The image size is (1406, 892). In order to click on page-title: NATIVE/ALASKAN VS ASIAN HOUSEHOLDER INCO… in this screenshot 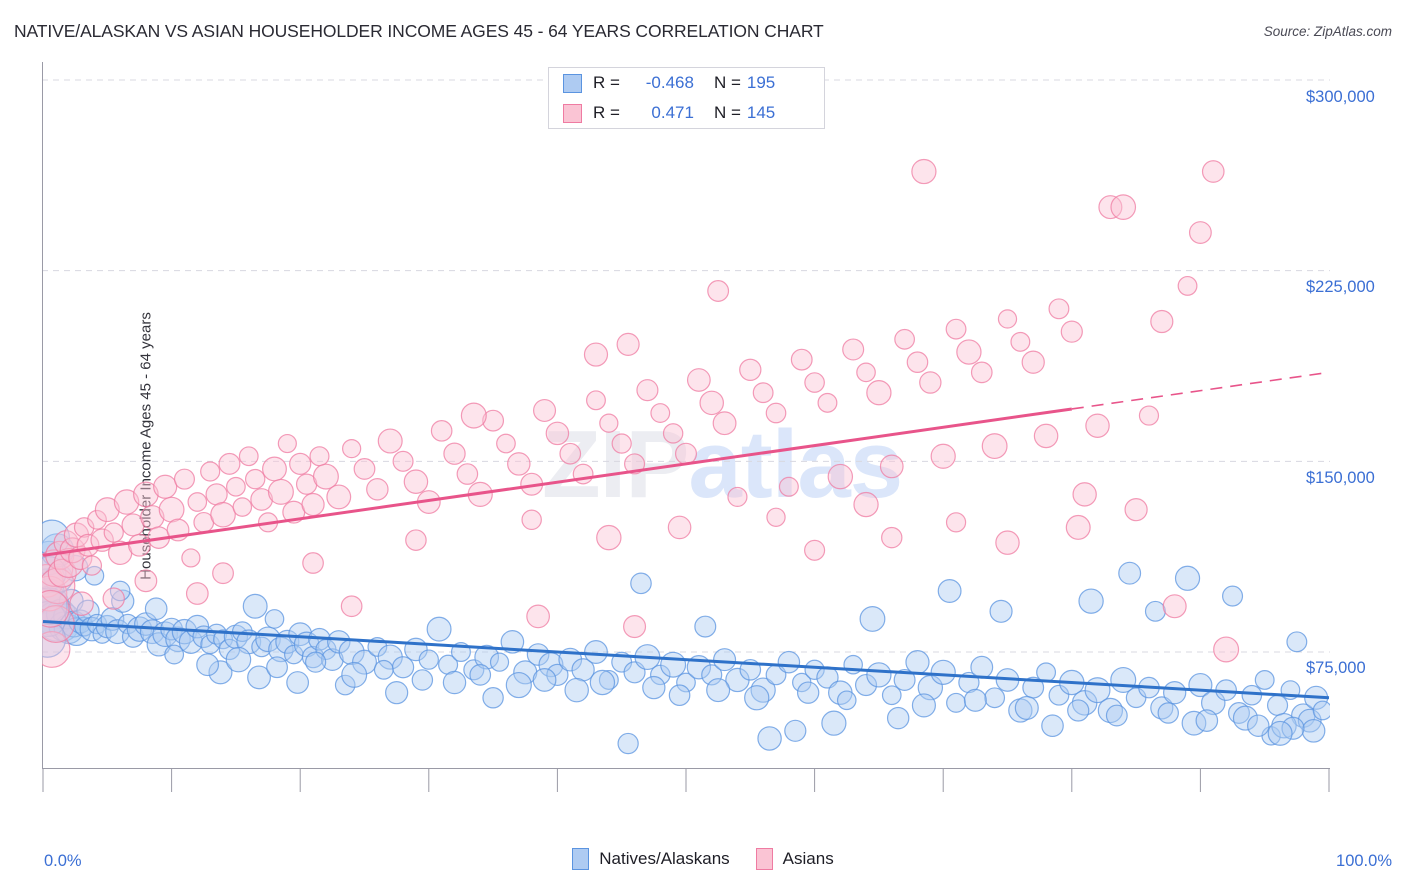, I will do `click(419, 31)`.